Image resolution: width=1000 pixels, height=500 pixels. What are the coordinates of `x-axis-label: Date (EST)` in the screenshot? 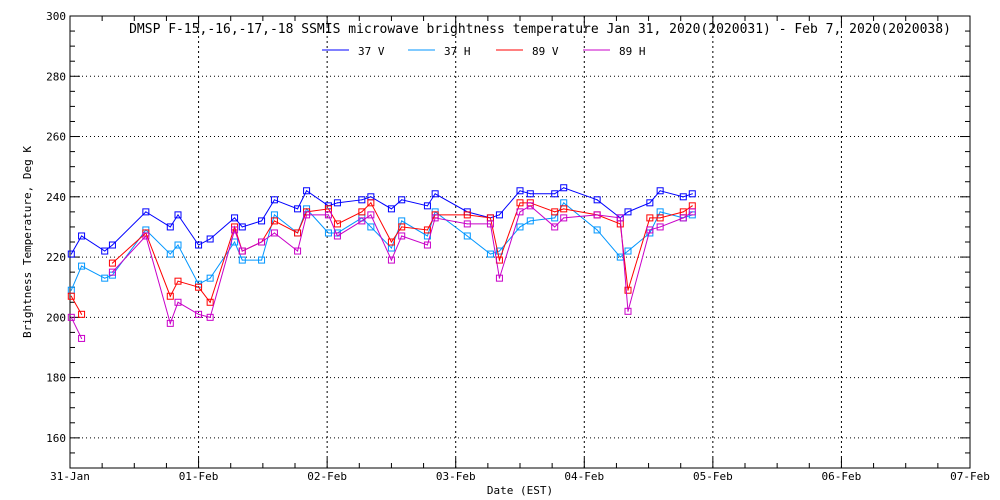 It's located at (520, 490).